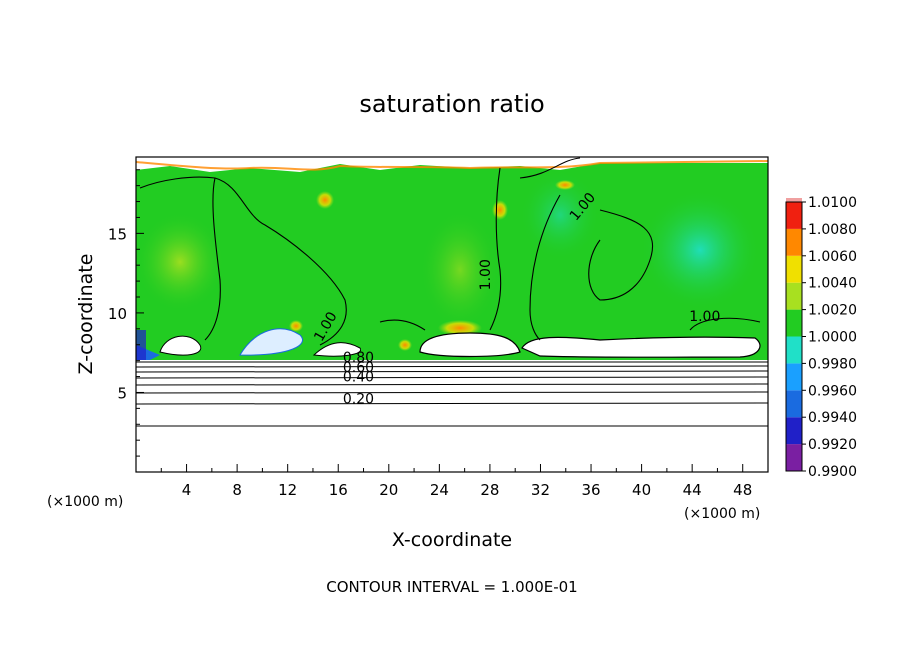 The width and height of the screenshot is (904, 654). I want to click on contour-label: 0.20, so click(358, 400).